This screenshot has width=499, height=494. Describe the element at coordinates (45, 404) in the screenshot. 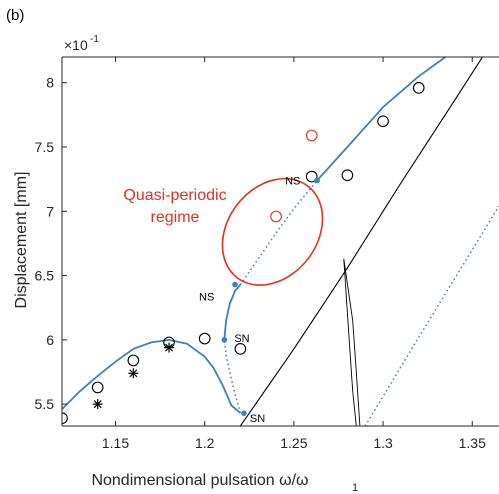

I see `y-tick-label: 5.5` at that location.